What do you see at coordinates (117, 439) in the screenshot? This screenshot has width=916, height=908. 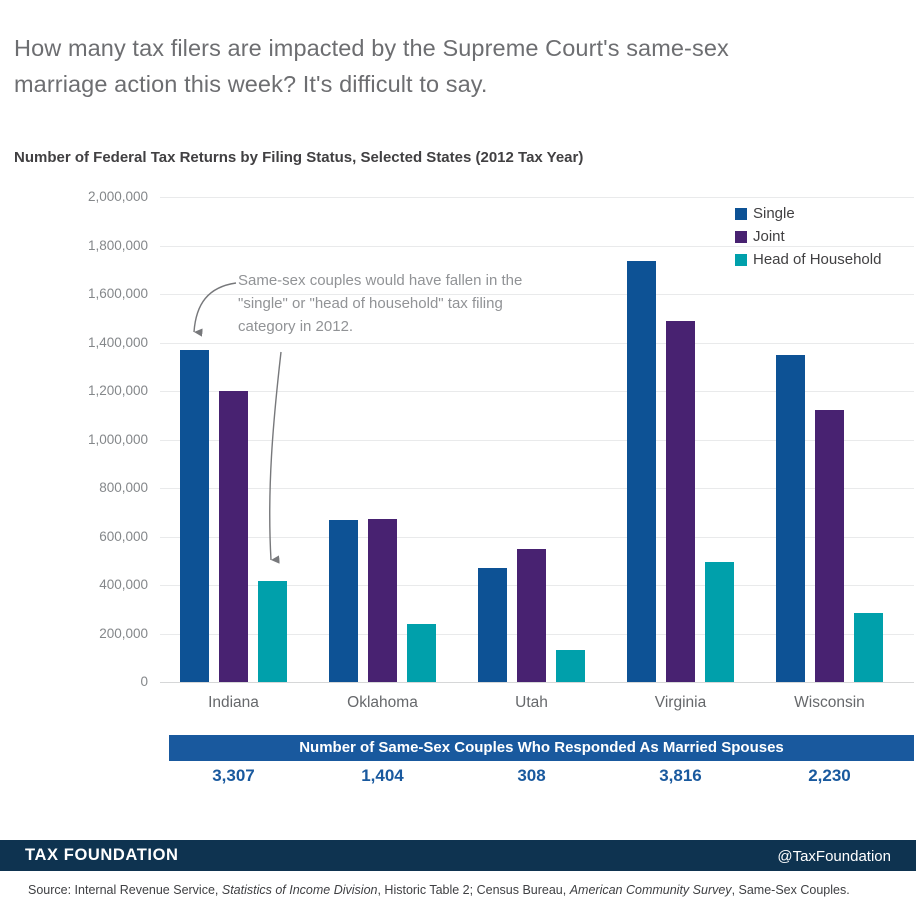 I see `y-axis-label: 1,000,000` at bounding box center [117, 439].